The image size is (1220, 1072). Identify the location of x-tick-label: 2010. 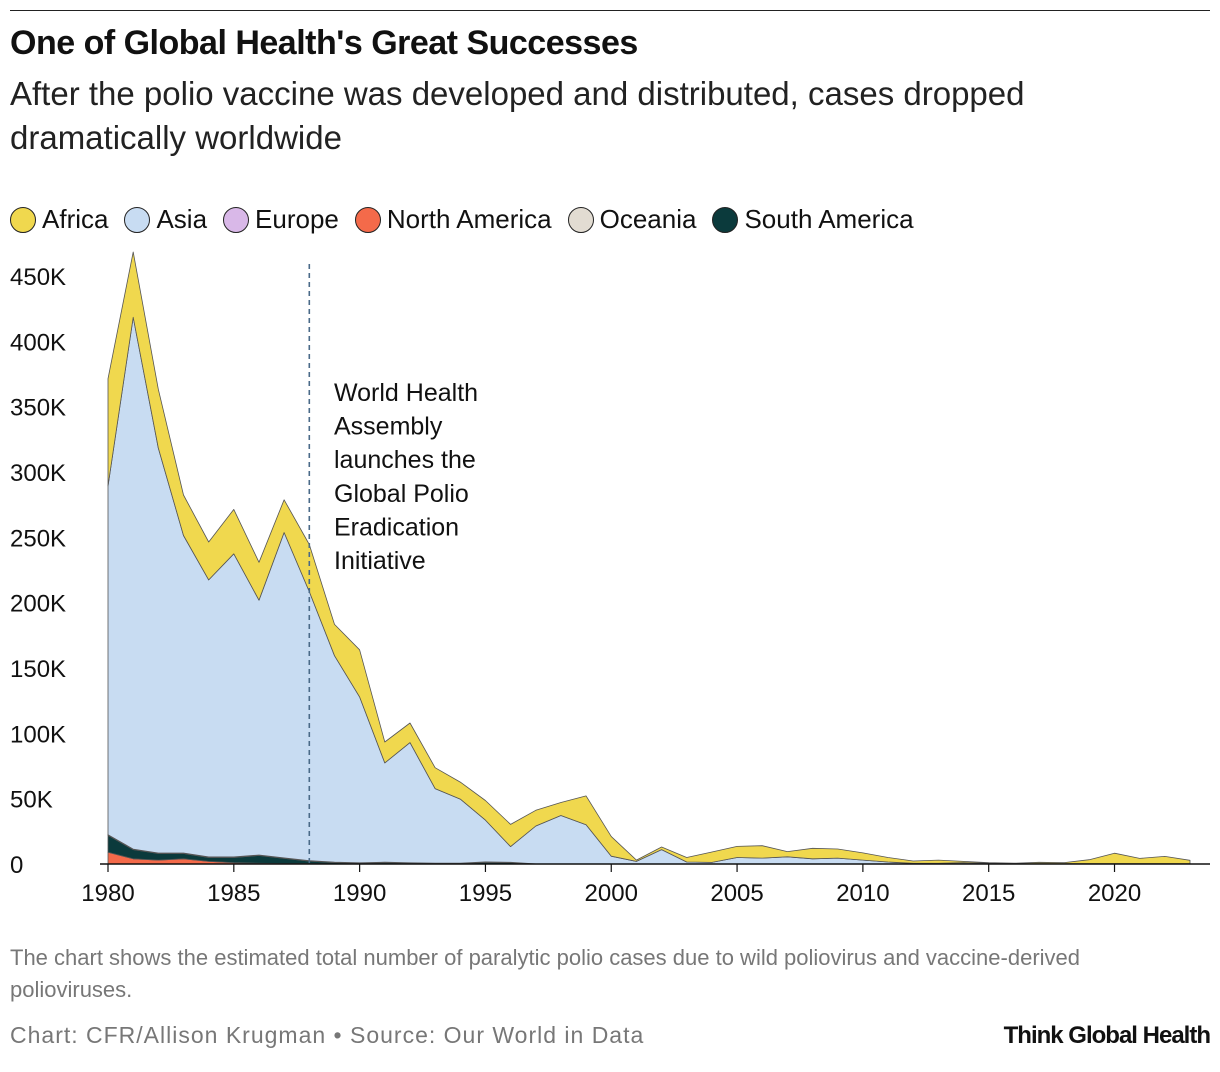
(862, 893).